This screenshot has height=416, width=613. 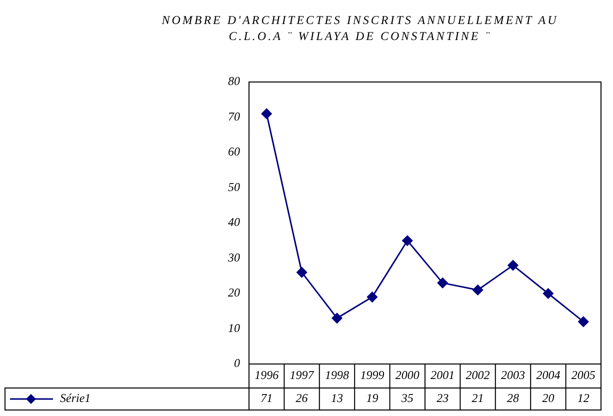 I want to click on x-tick-label: 2003, so click(x=513, y=375).